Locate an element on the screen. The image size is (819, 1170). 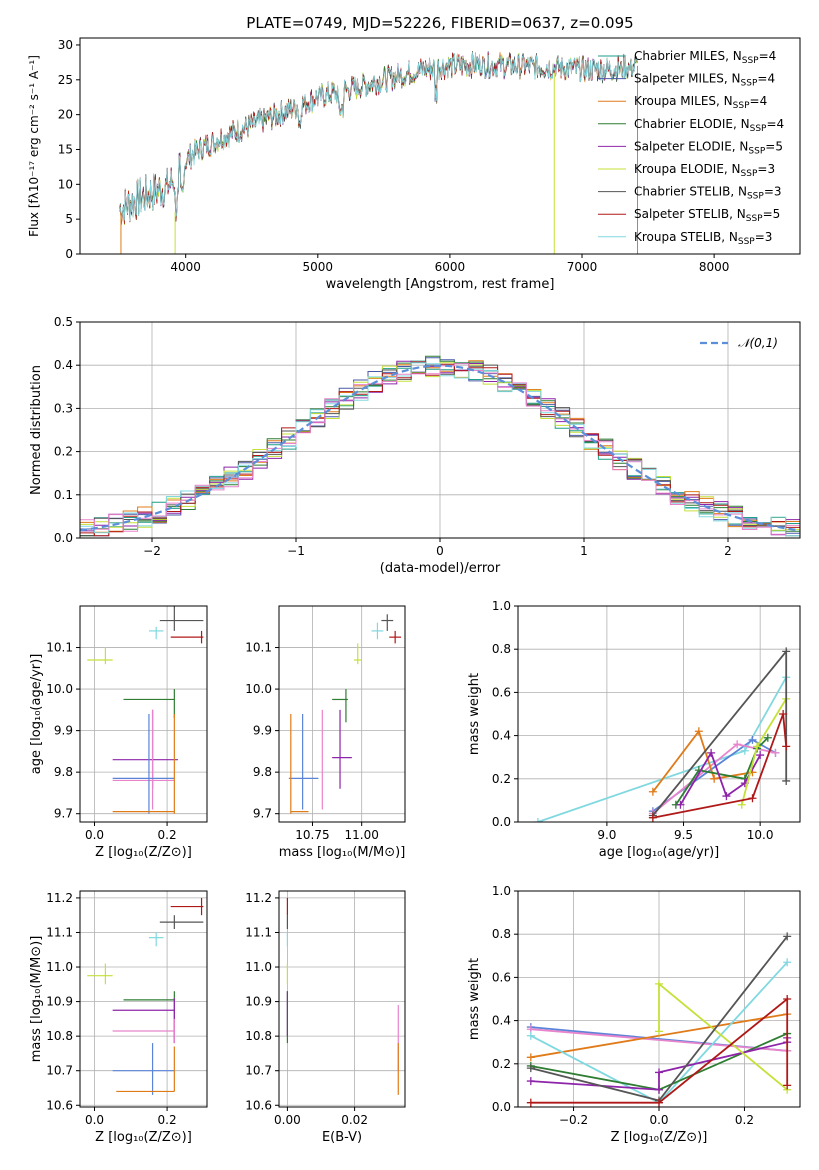
y-tick-label: 0.6 is located at coordinates (501, 692).